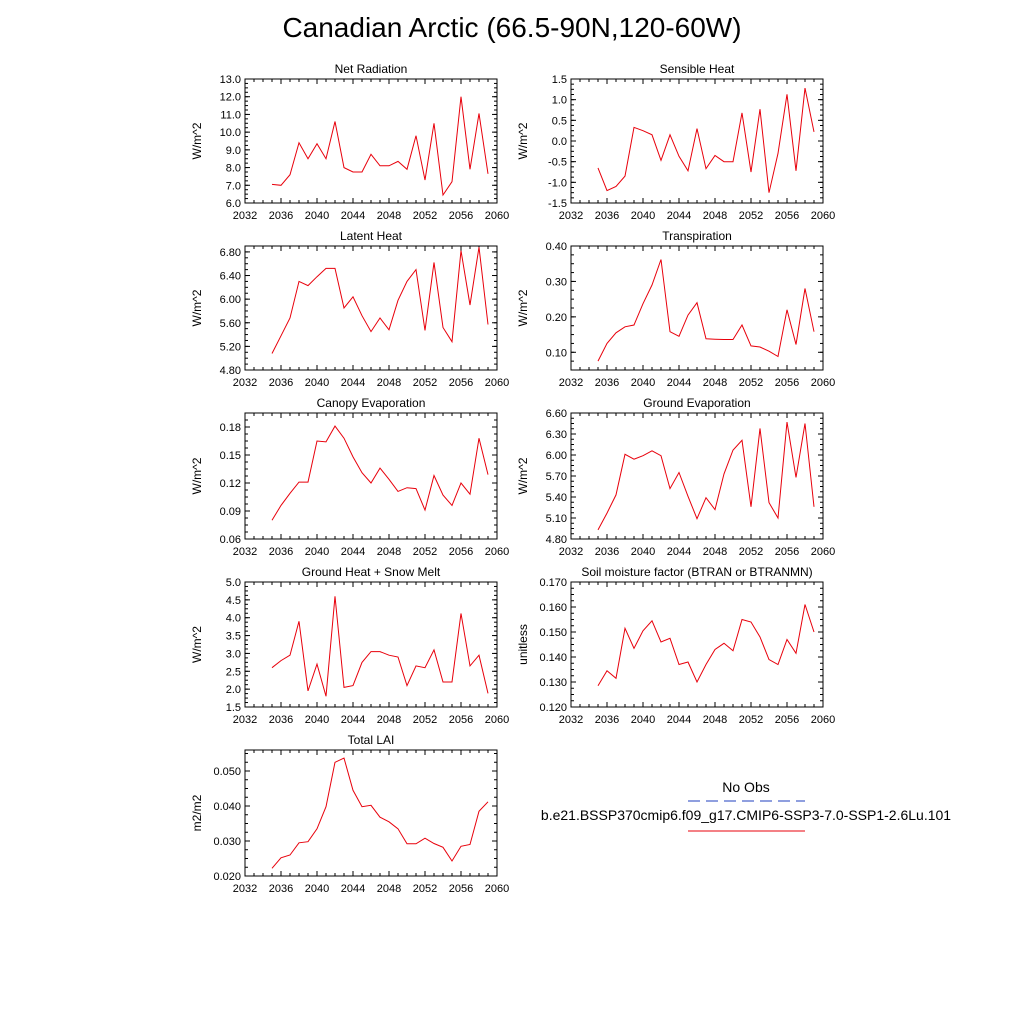 The width and height of the screenshot is (1024, 1024). Describe the element at coordinates (233, 672) in the screenshot. I see `y-tick-label: 2.5` at that location.